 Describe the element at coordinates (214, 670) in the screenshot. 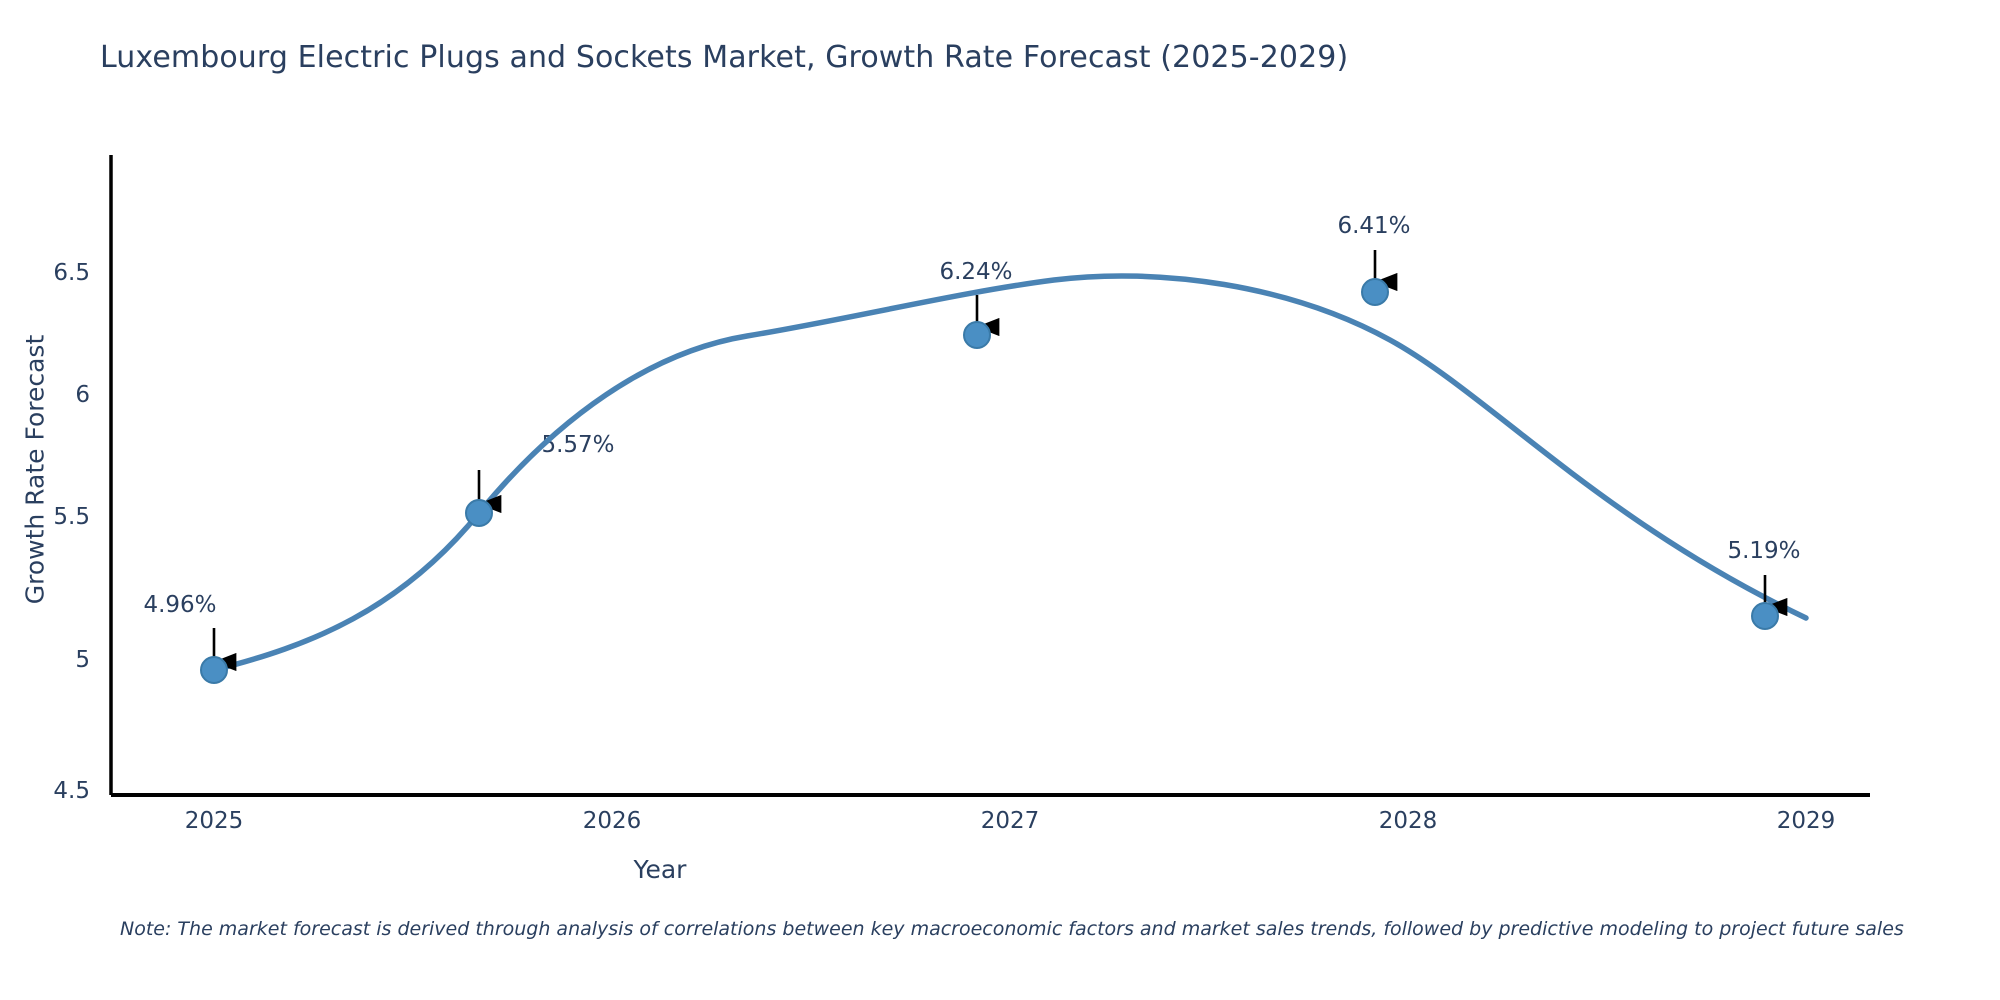

I see `data-point-2025` at that location.